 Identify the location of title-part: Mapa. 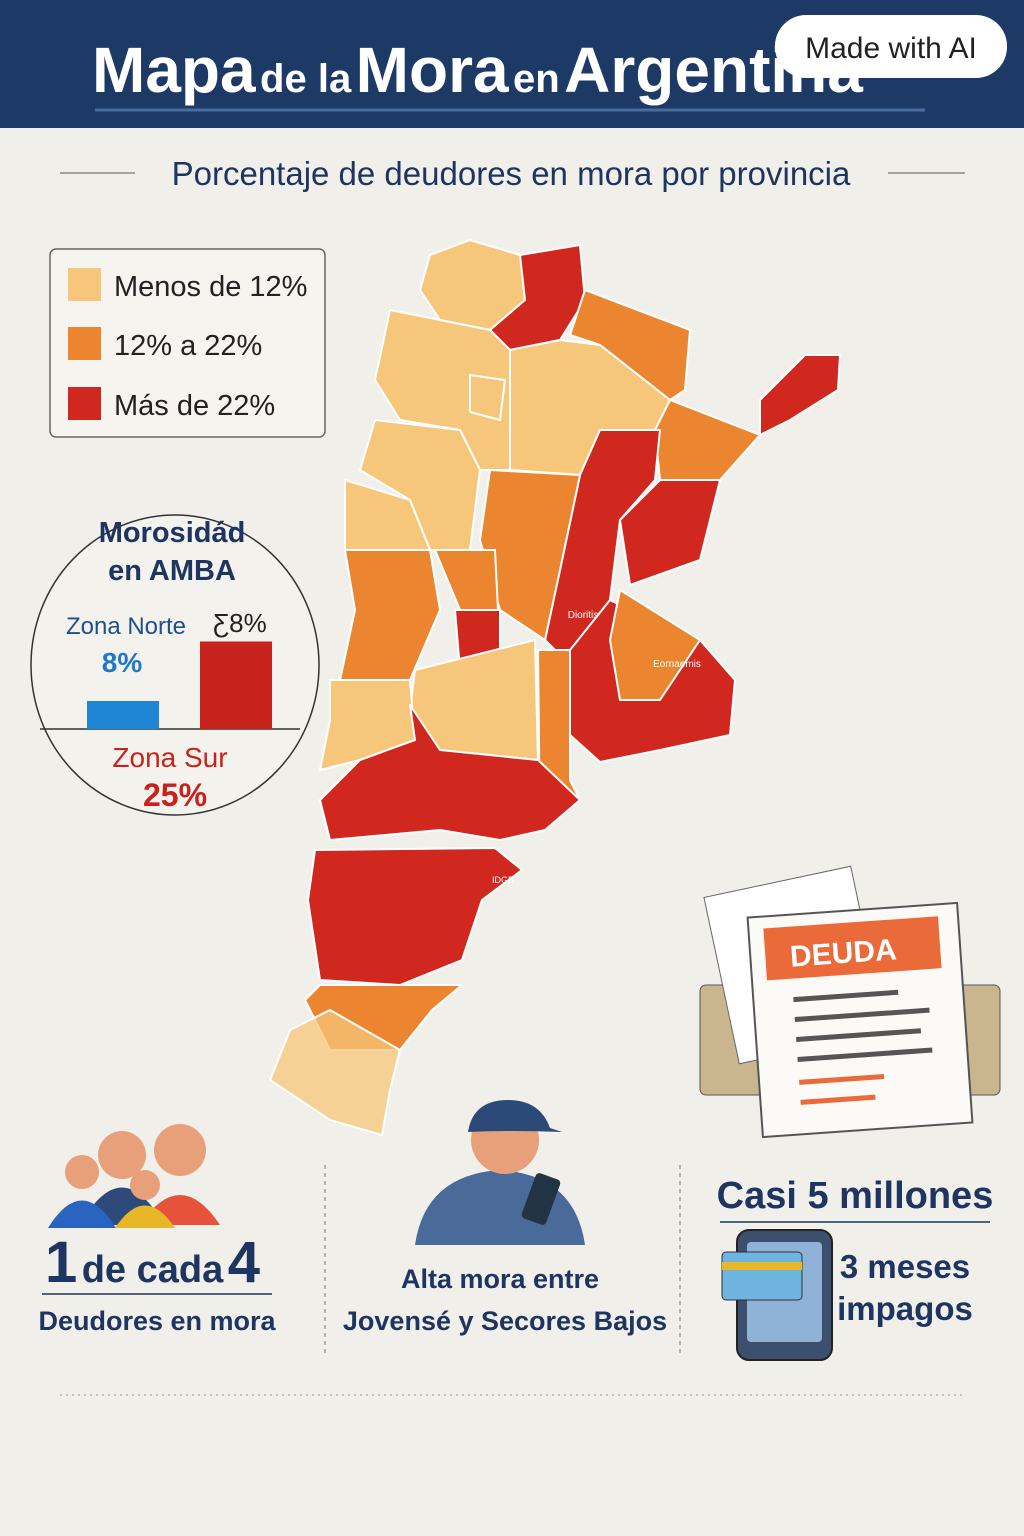
(174, 70).